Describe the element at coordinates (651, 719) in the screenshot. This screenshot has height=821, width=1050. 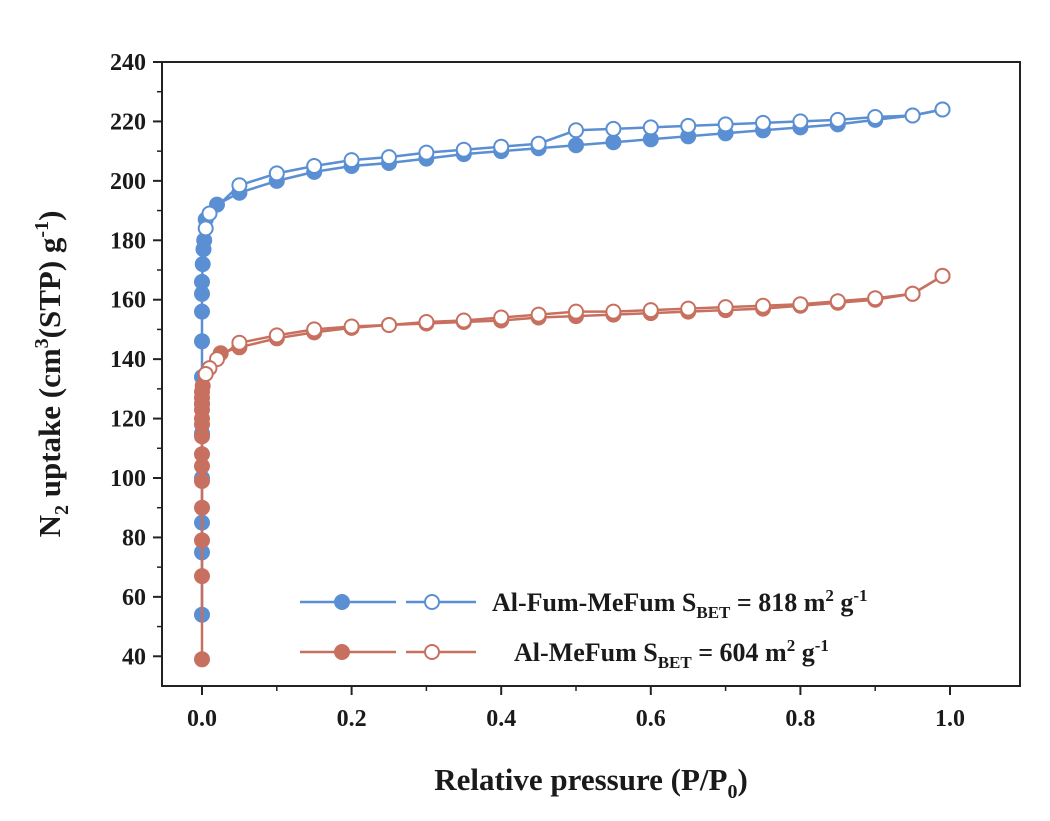
I see `x-tick-label: 0.6` at that location.